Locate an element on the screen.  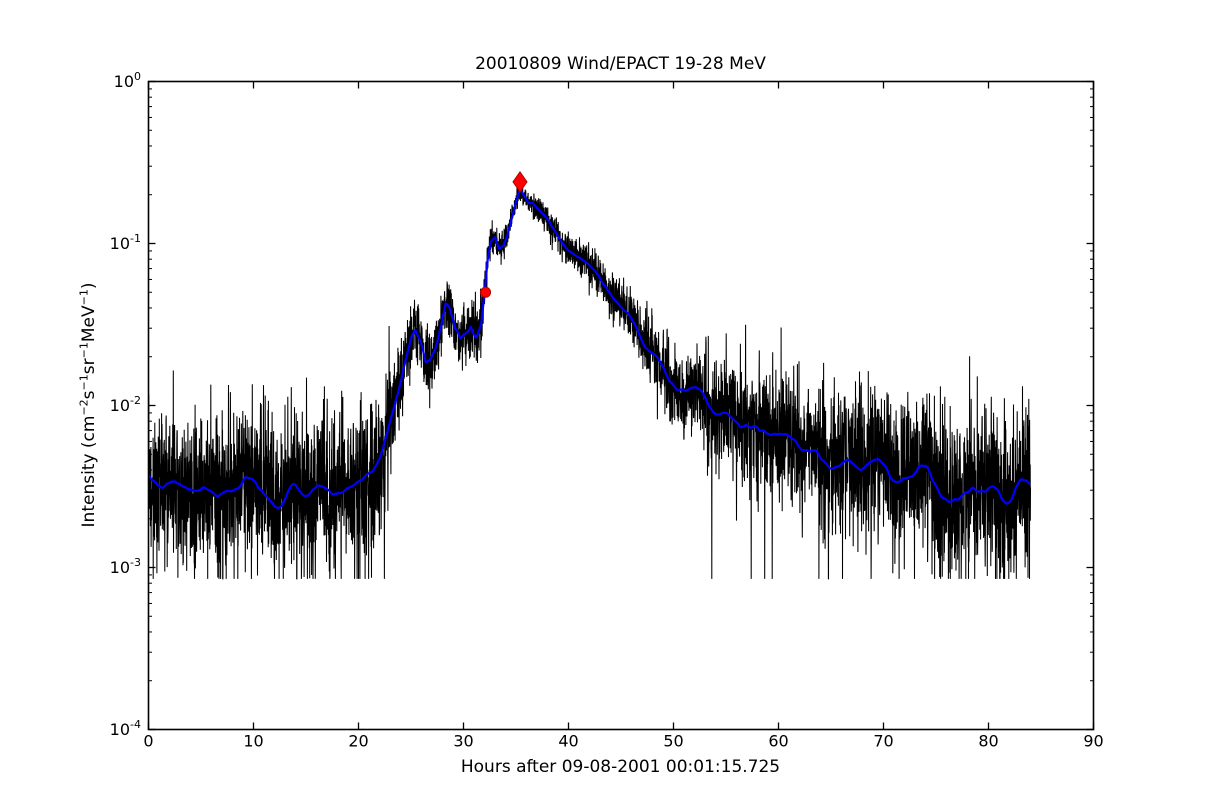
y-tick-label: 10⁻⁴ is located at coordinates (125, 728).